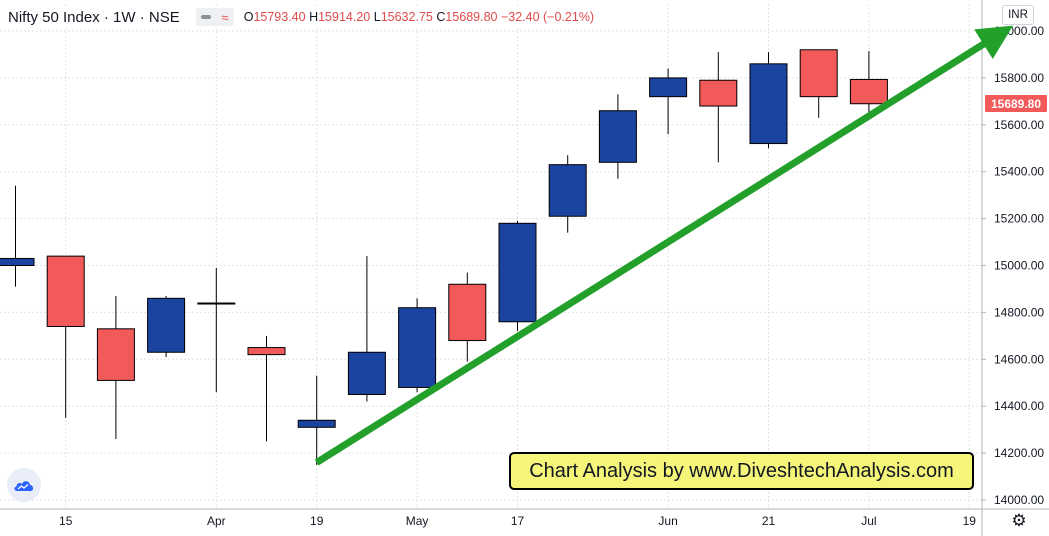 Image resolution: width=1049 pixels, height=536 pixels. I want to click on high-value: 15914.20, so click(344, 17).